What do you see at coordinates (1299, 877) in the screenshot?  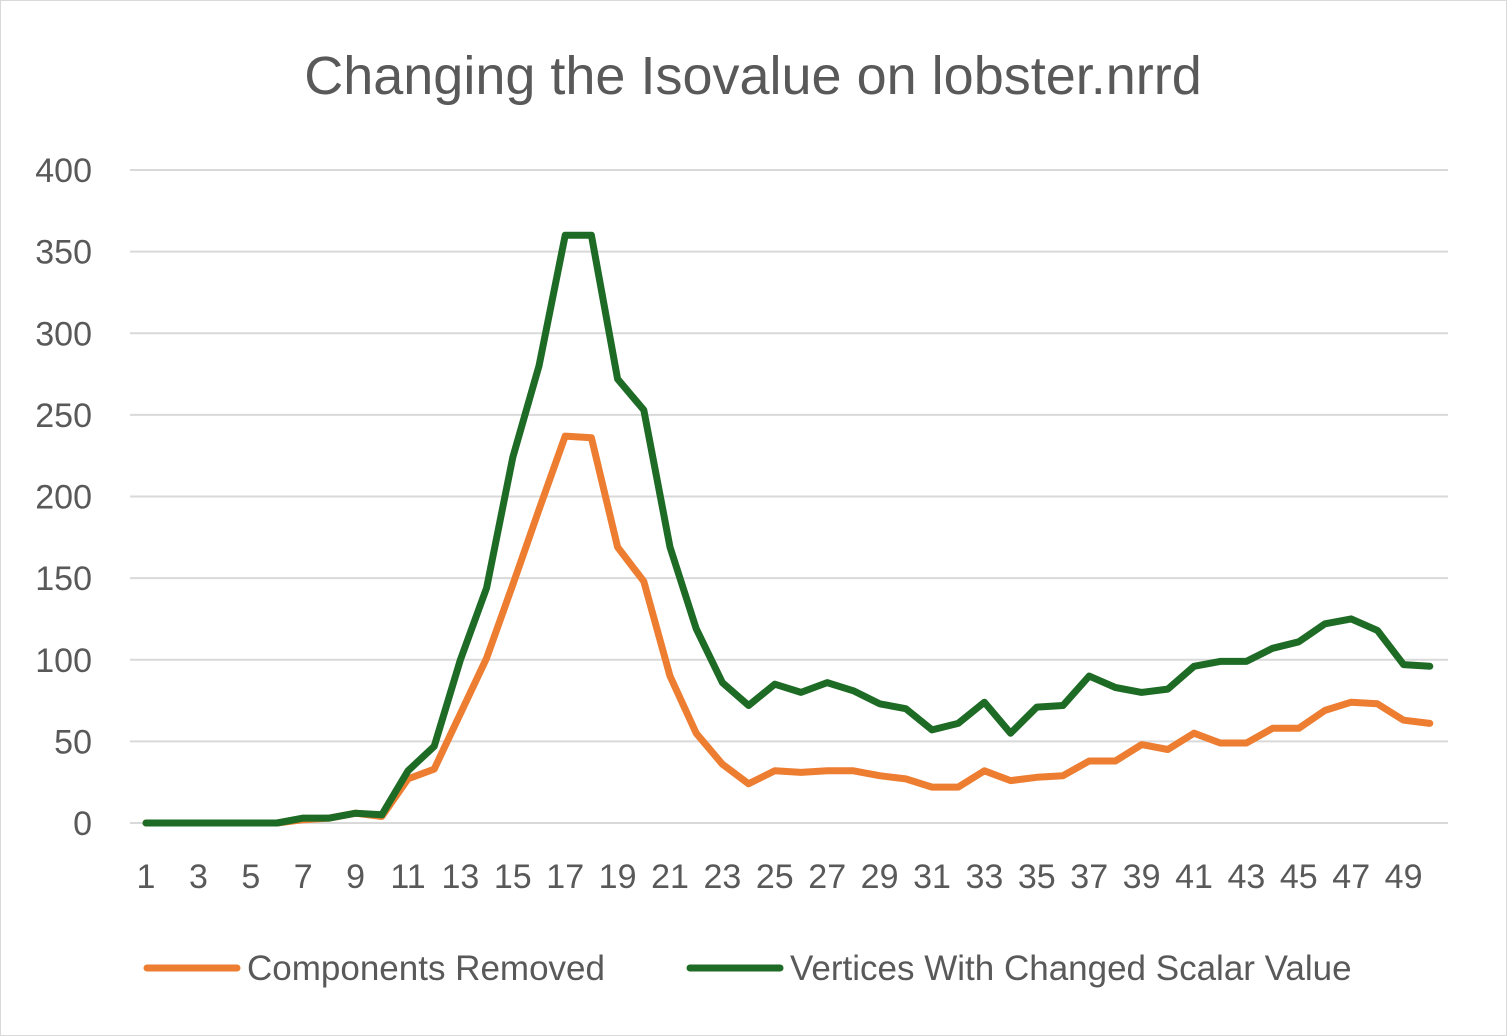 I see `x-tick-label: 45` at bounding box center [1299, 877].